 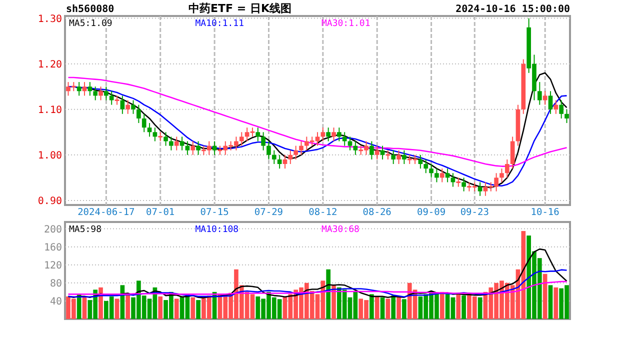 What do you see at coordinates (160, 212) in the screenshot?
I see `x-tick-label: 07-01` at bounding box center [160, 212].